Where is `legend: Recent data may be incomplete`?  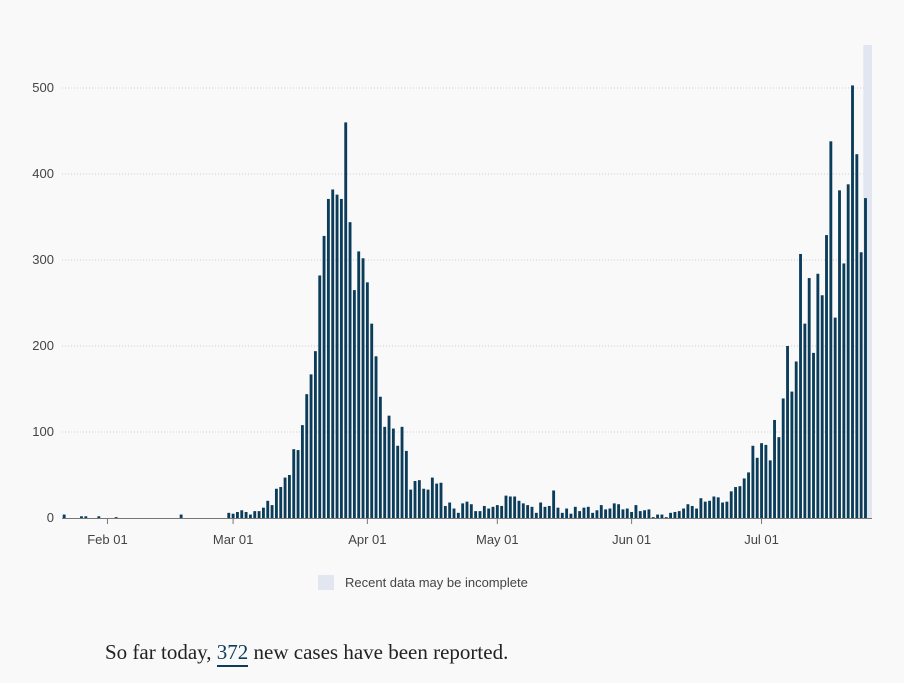
legend: Recent data may be incomplete is located at coordinates (423, 582).